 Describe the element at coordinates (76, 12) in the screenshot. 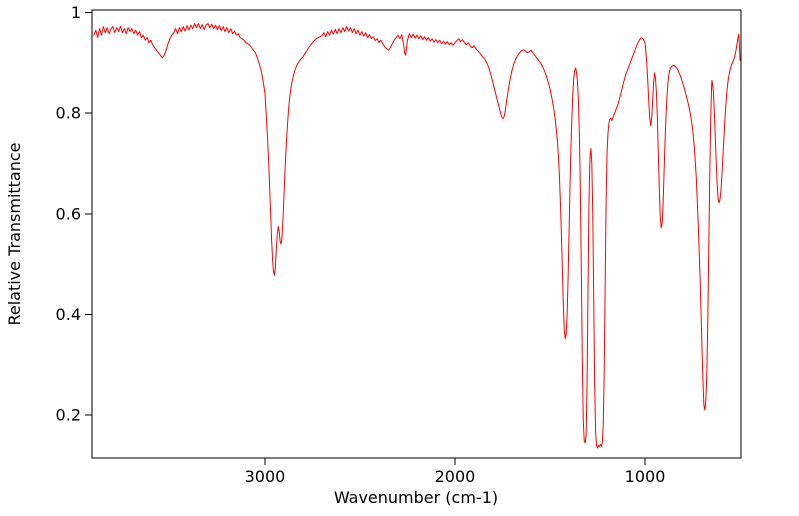

I see `y-tick-label: 1` at that location.